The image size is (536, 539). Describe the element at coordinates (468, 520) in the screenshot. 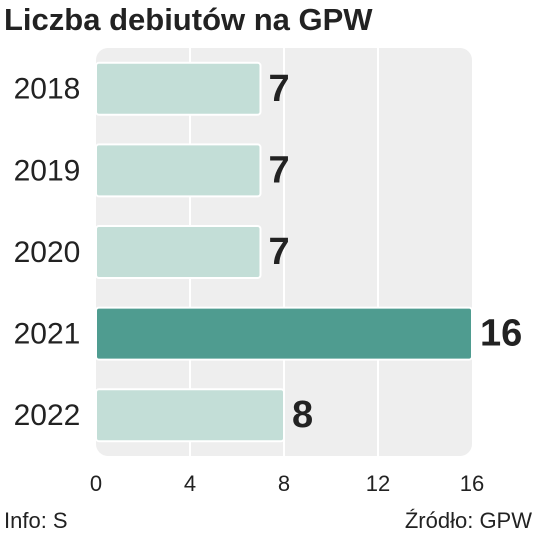

I see `source: Źródło: GPW` at that location.